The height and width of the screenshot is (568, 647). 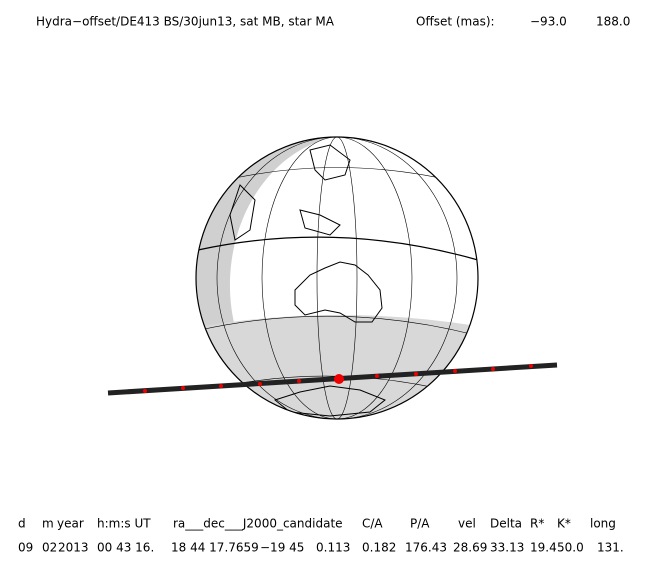 I want to click on column-header: long, so click(x=603, y=524).